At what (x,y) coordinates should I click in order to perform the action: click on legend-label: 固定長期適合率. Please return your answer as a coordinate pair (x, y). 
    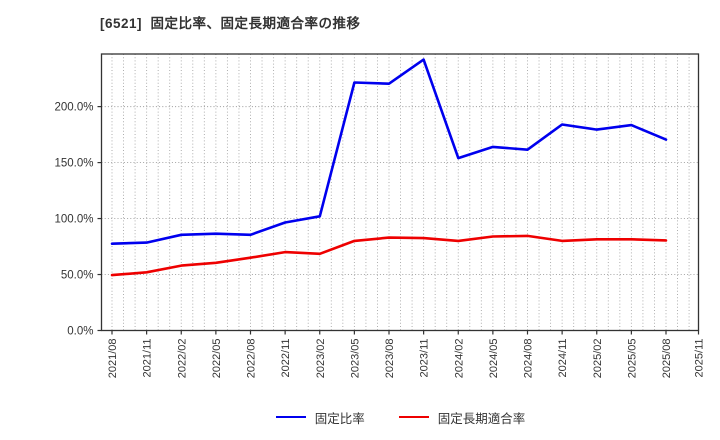
    Looking at the image, I should click on (481, 418).